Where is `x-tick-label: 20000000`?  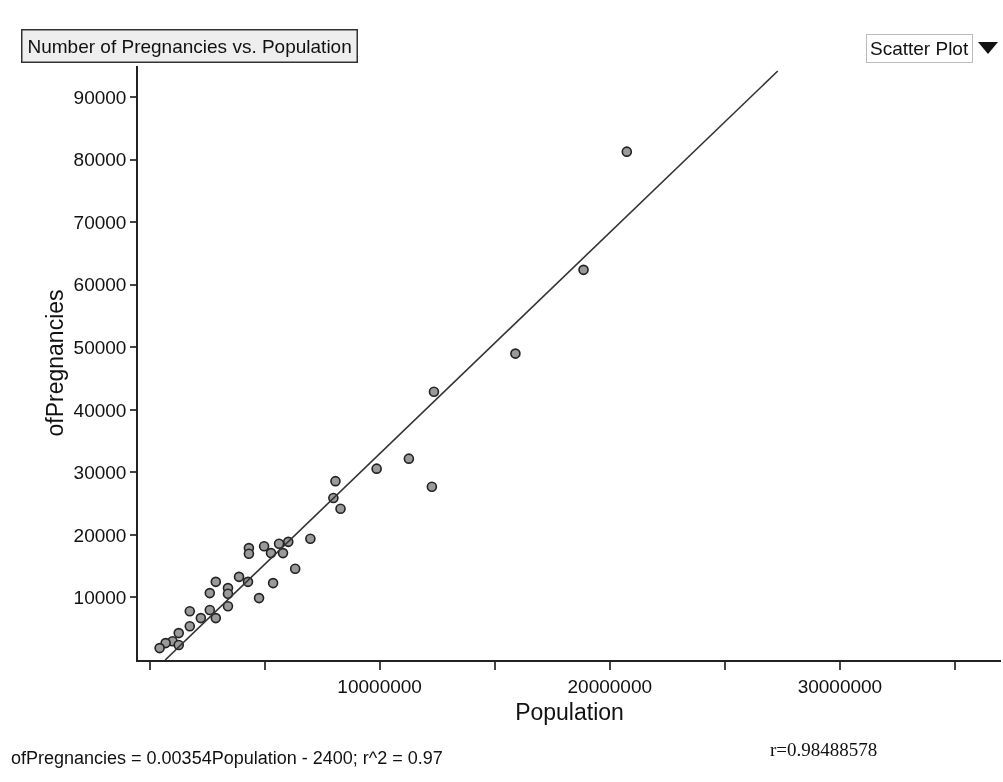 x-tick-label: 20000000 is located at coordinates (610, 686).